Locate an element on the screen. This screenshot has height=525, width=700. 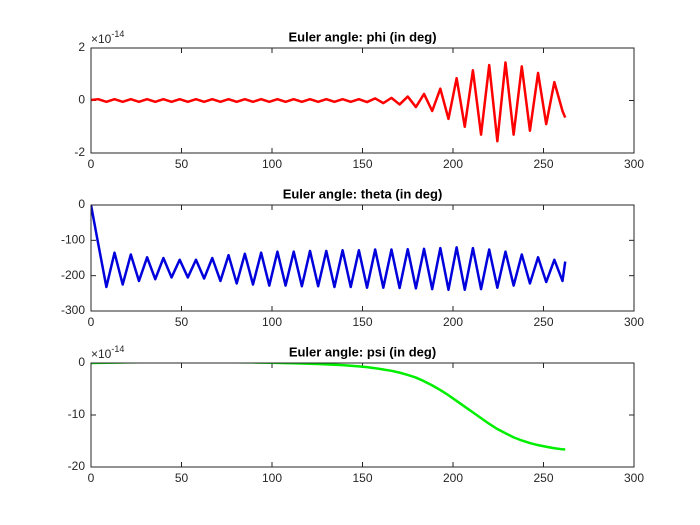
y-tick-label: -20 is located at coordinates (77, 466).